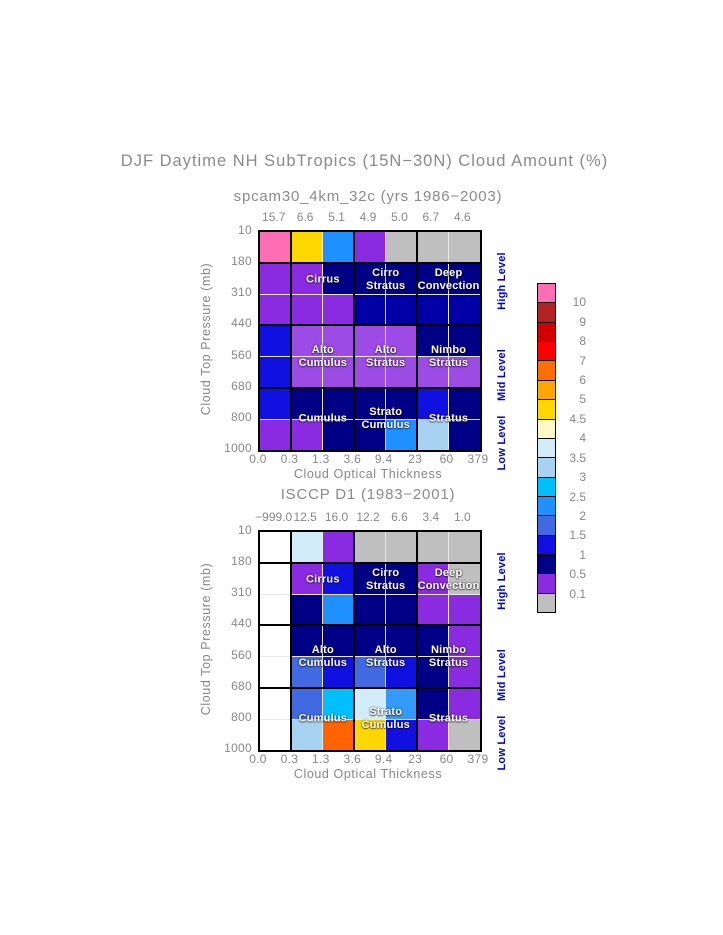  I want to click on cloud-type-label-line: Cirrus, so click(323, 279).